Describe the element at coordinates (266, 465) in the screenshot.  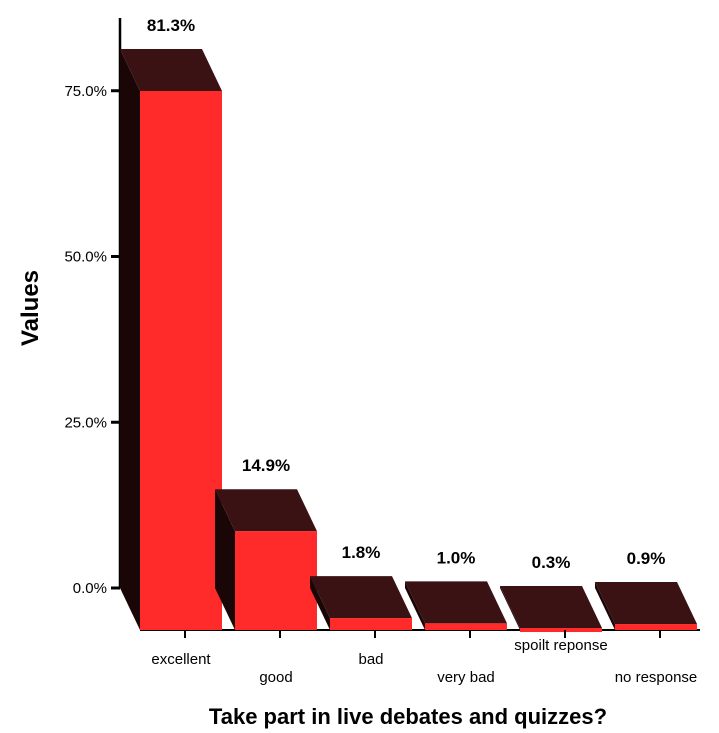
I see `bar-value-label: 14.9%` at that location.